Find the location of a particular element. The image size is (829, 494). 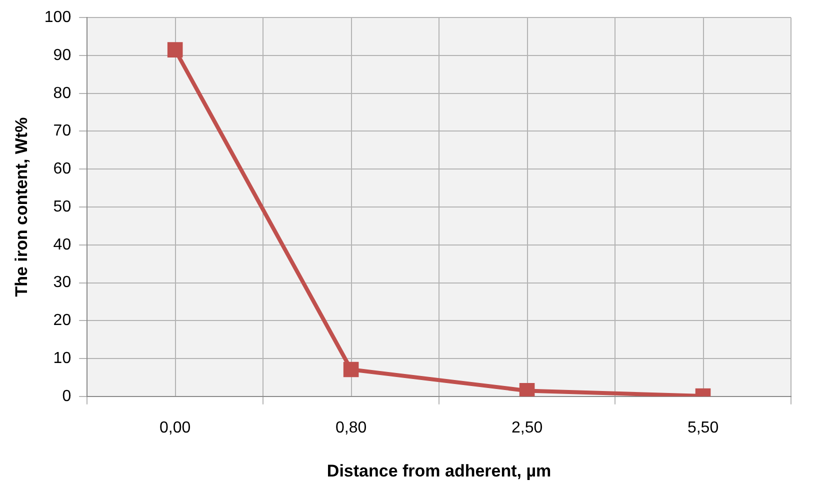

y-tick-label: 10 is located at coordinates (62, 358).